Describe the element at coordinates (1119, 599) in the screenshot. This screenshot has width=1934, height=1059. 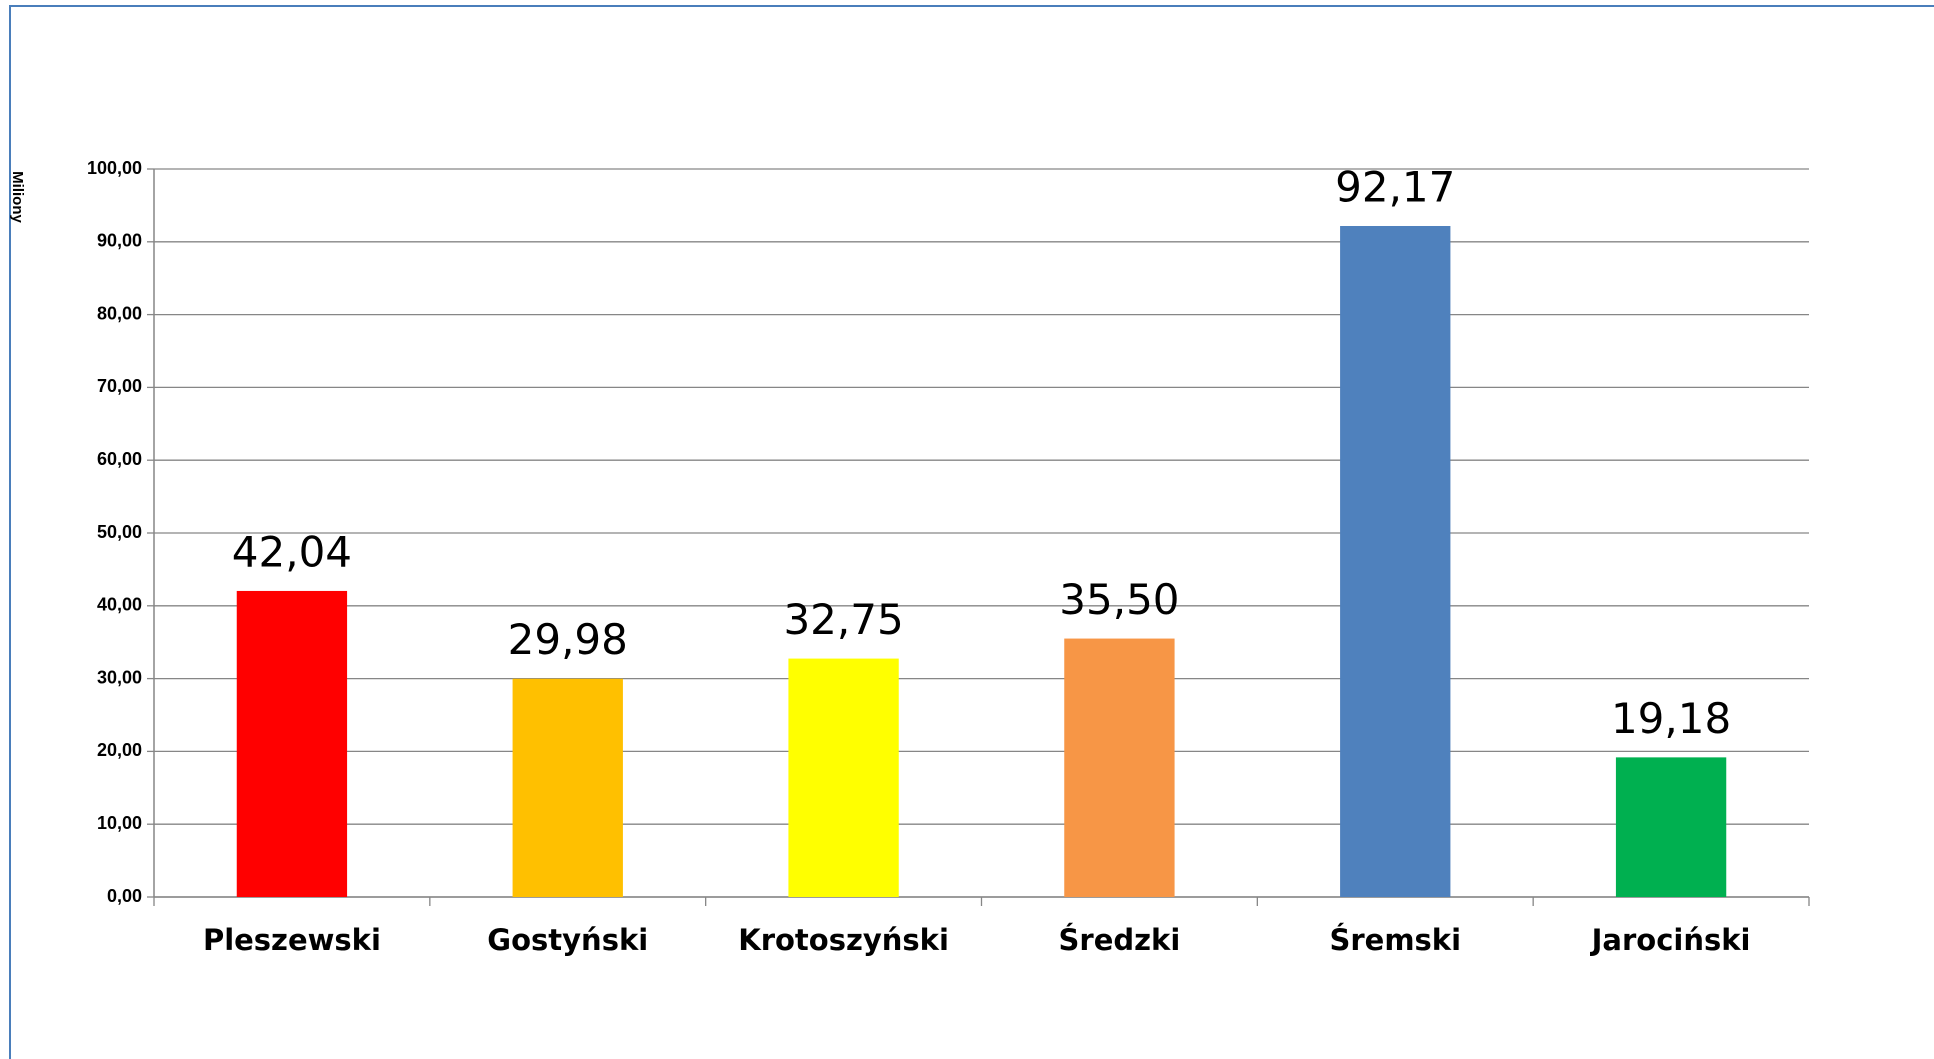
I see `data-label: 35,50` at that location.